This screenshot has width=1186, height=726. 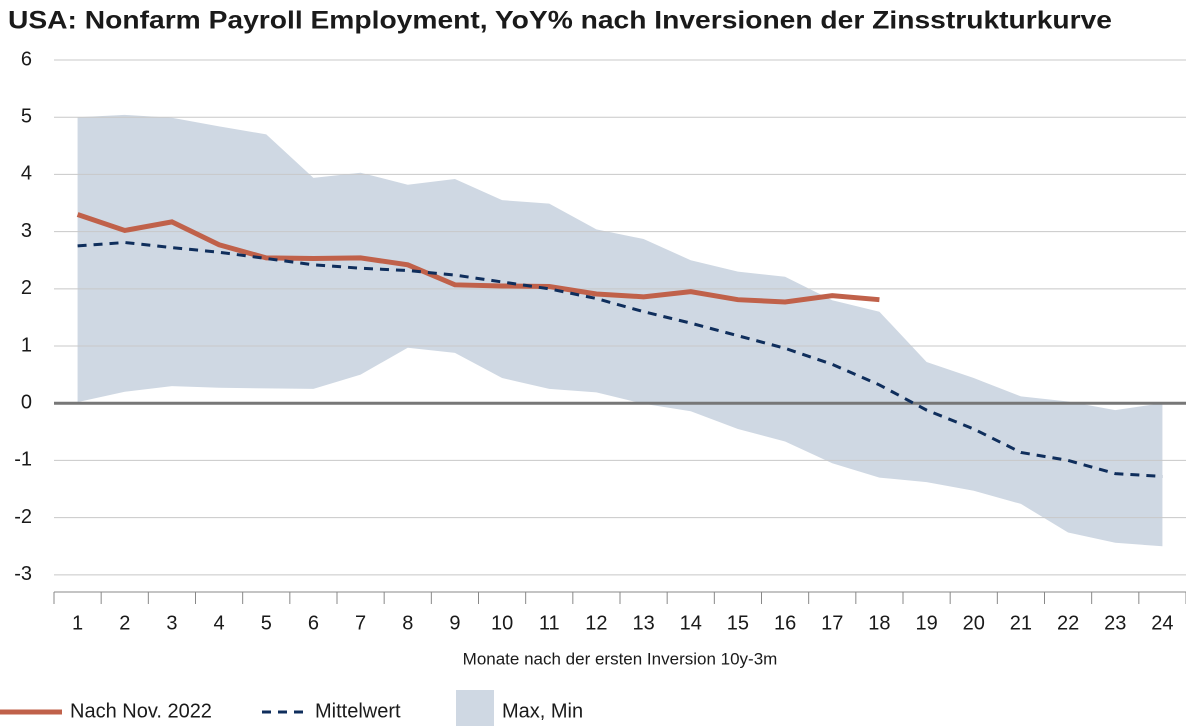 I want to click on x-tick-label: 7, so click(x=360, y=623).